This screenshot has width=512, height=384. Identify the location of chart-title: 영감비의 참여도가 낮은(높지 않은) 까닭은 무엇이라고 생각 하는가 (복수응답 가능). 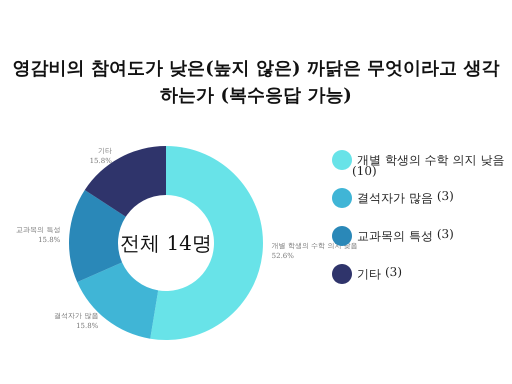
(256, 82).